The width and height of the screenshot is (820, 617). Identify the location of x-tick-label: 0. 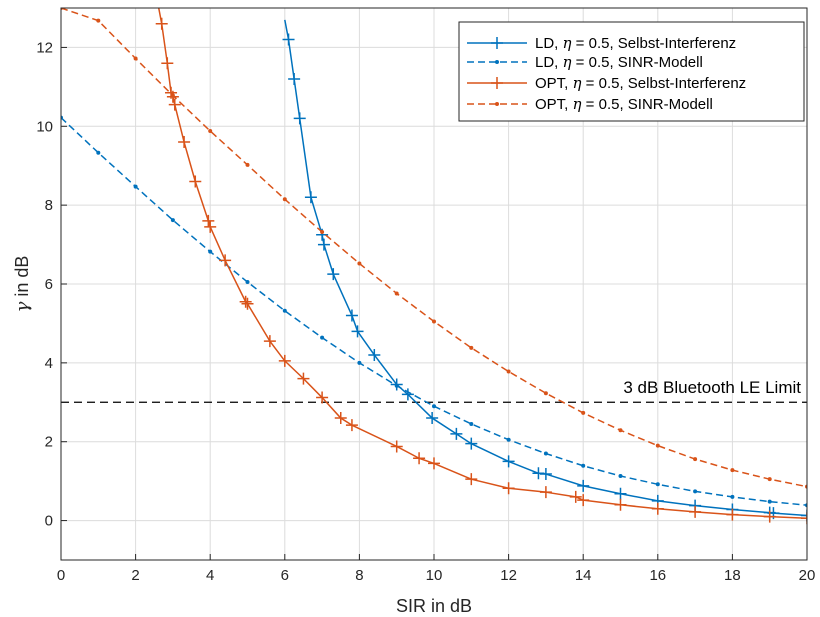
(61, 575).